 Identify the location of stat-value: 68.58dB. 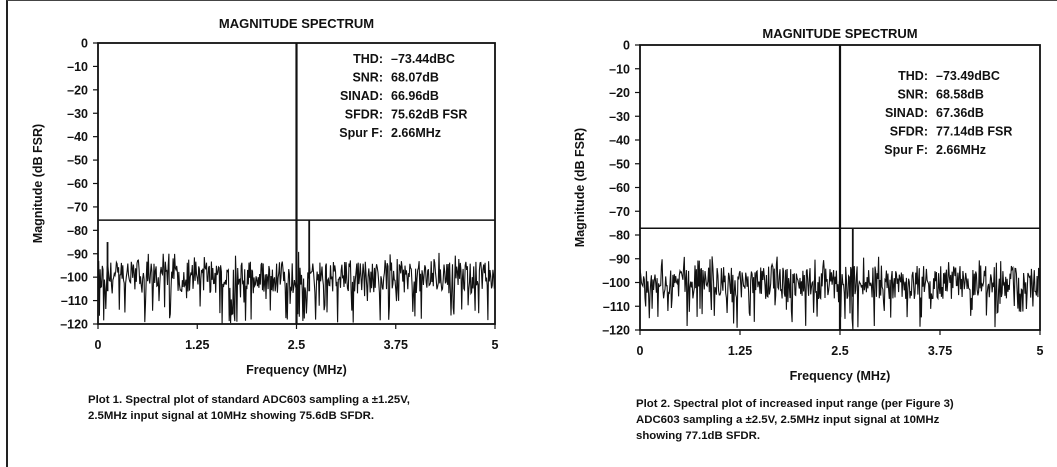
(960, 95).